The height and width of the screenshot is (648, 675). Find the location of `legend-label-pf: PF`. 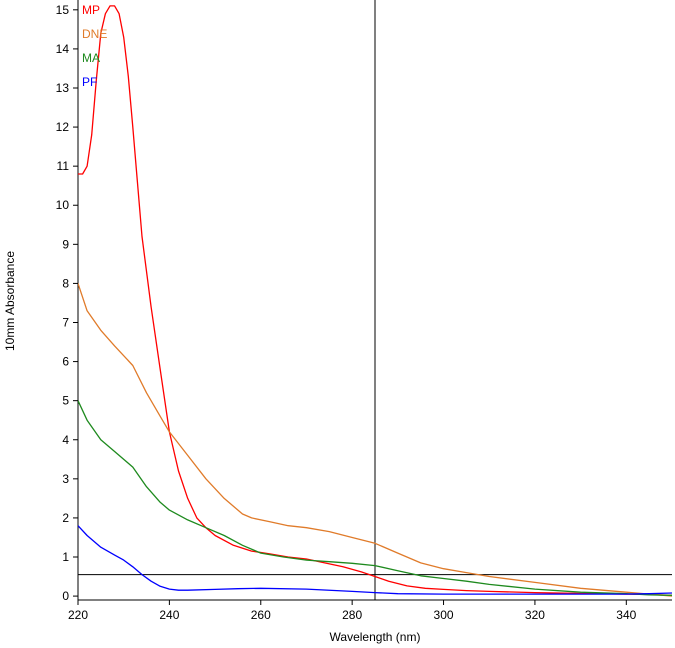

legend-label-pf: PF is located at coordinates (89, 82).